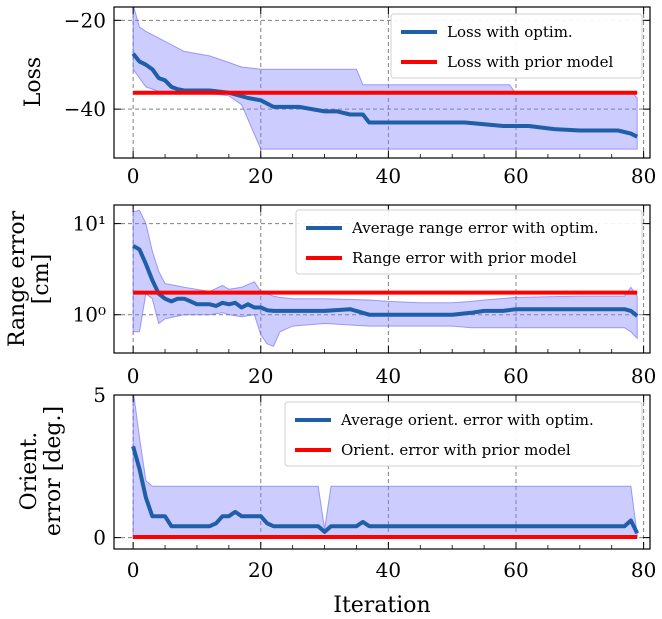  Describe the element at coordinates (530, 62) in the screenshot. I see `legend-entry: Loss with prior model` at that location.